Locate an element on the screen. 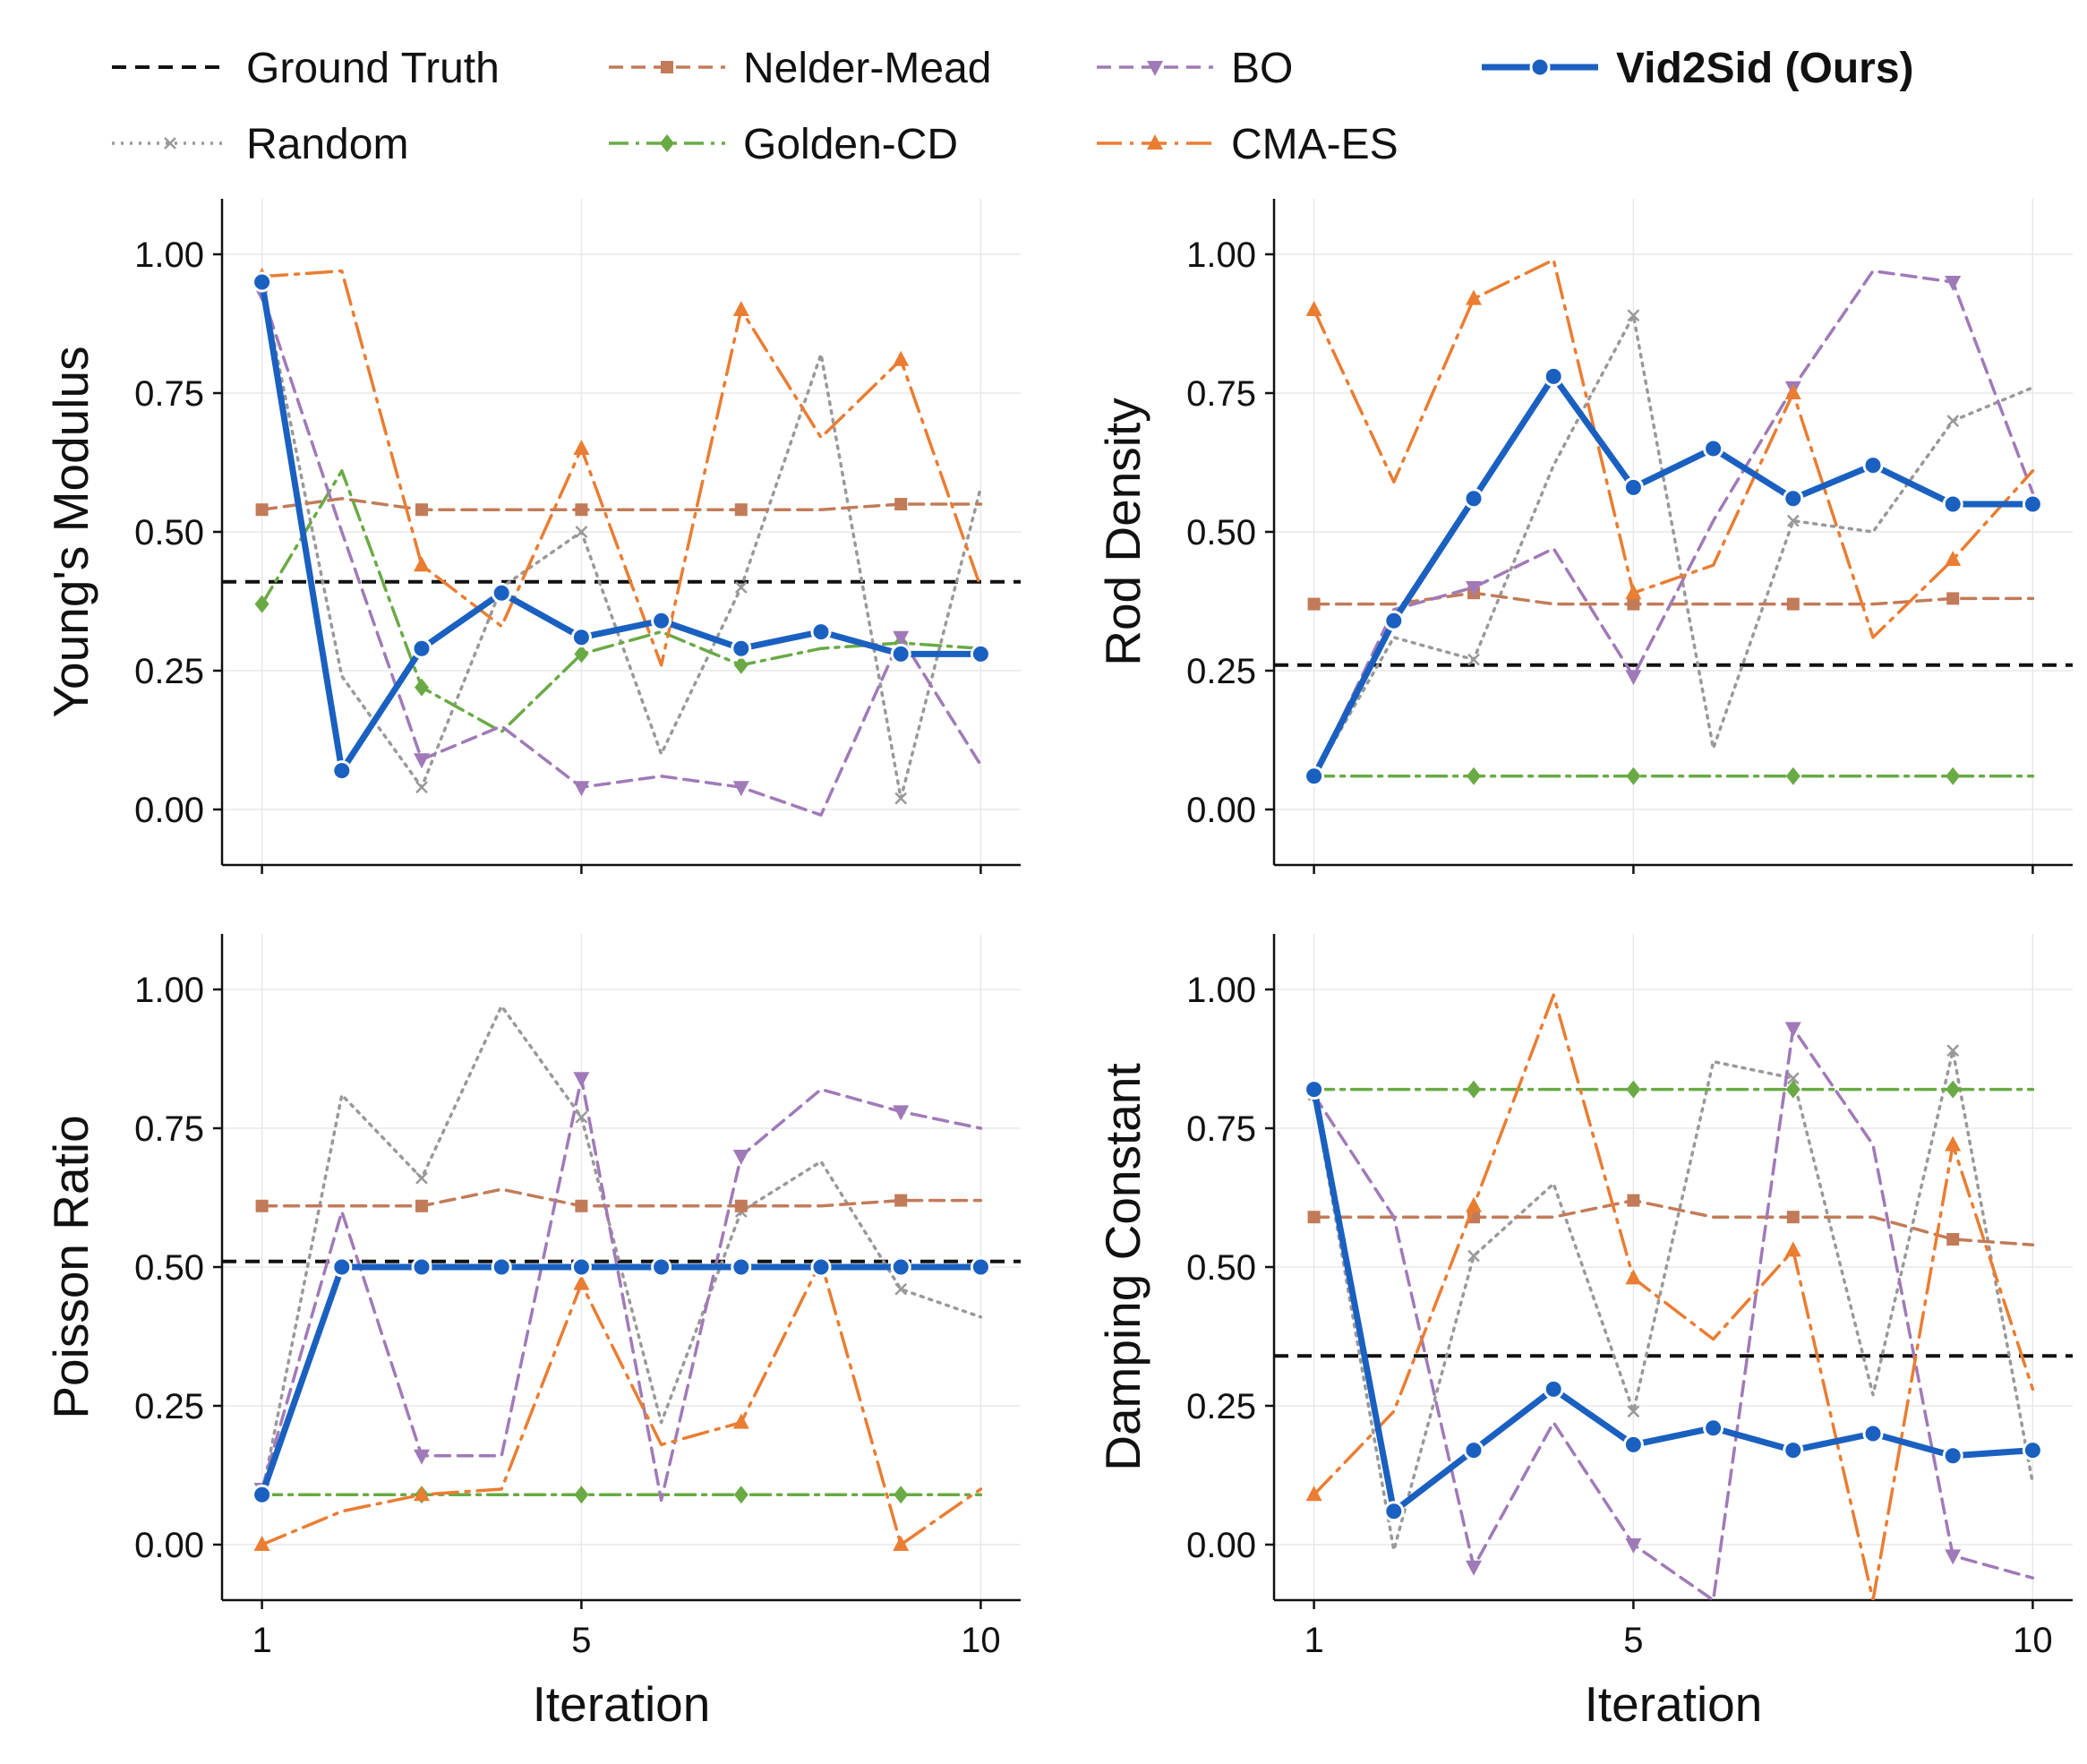 This screenshot has height=1764, width=2087. legend-item-rand: Random is located at coordinates (260, 144).